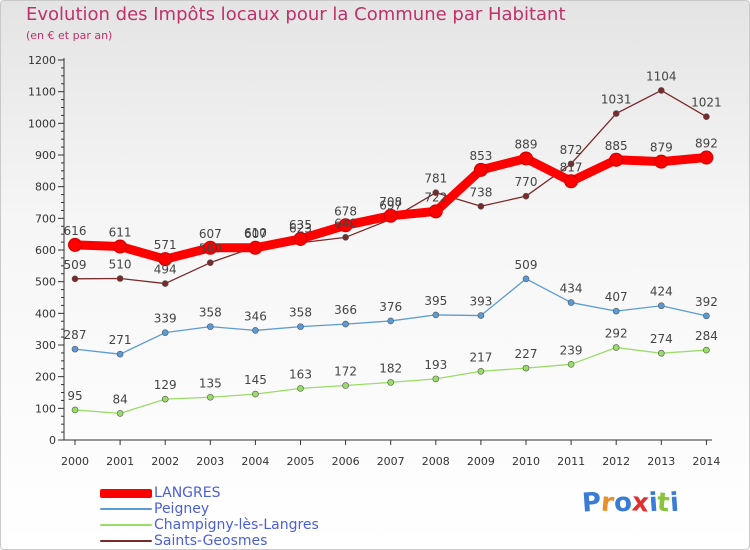 The width and height of the screenshot is (750, 550). I want to click on proxiti-logo: Proxiti, so click(630, 503).